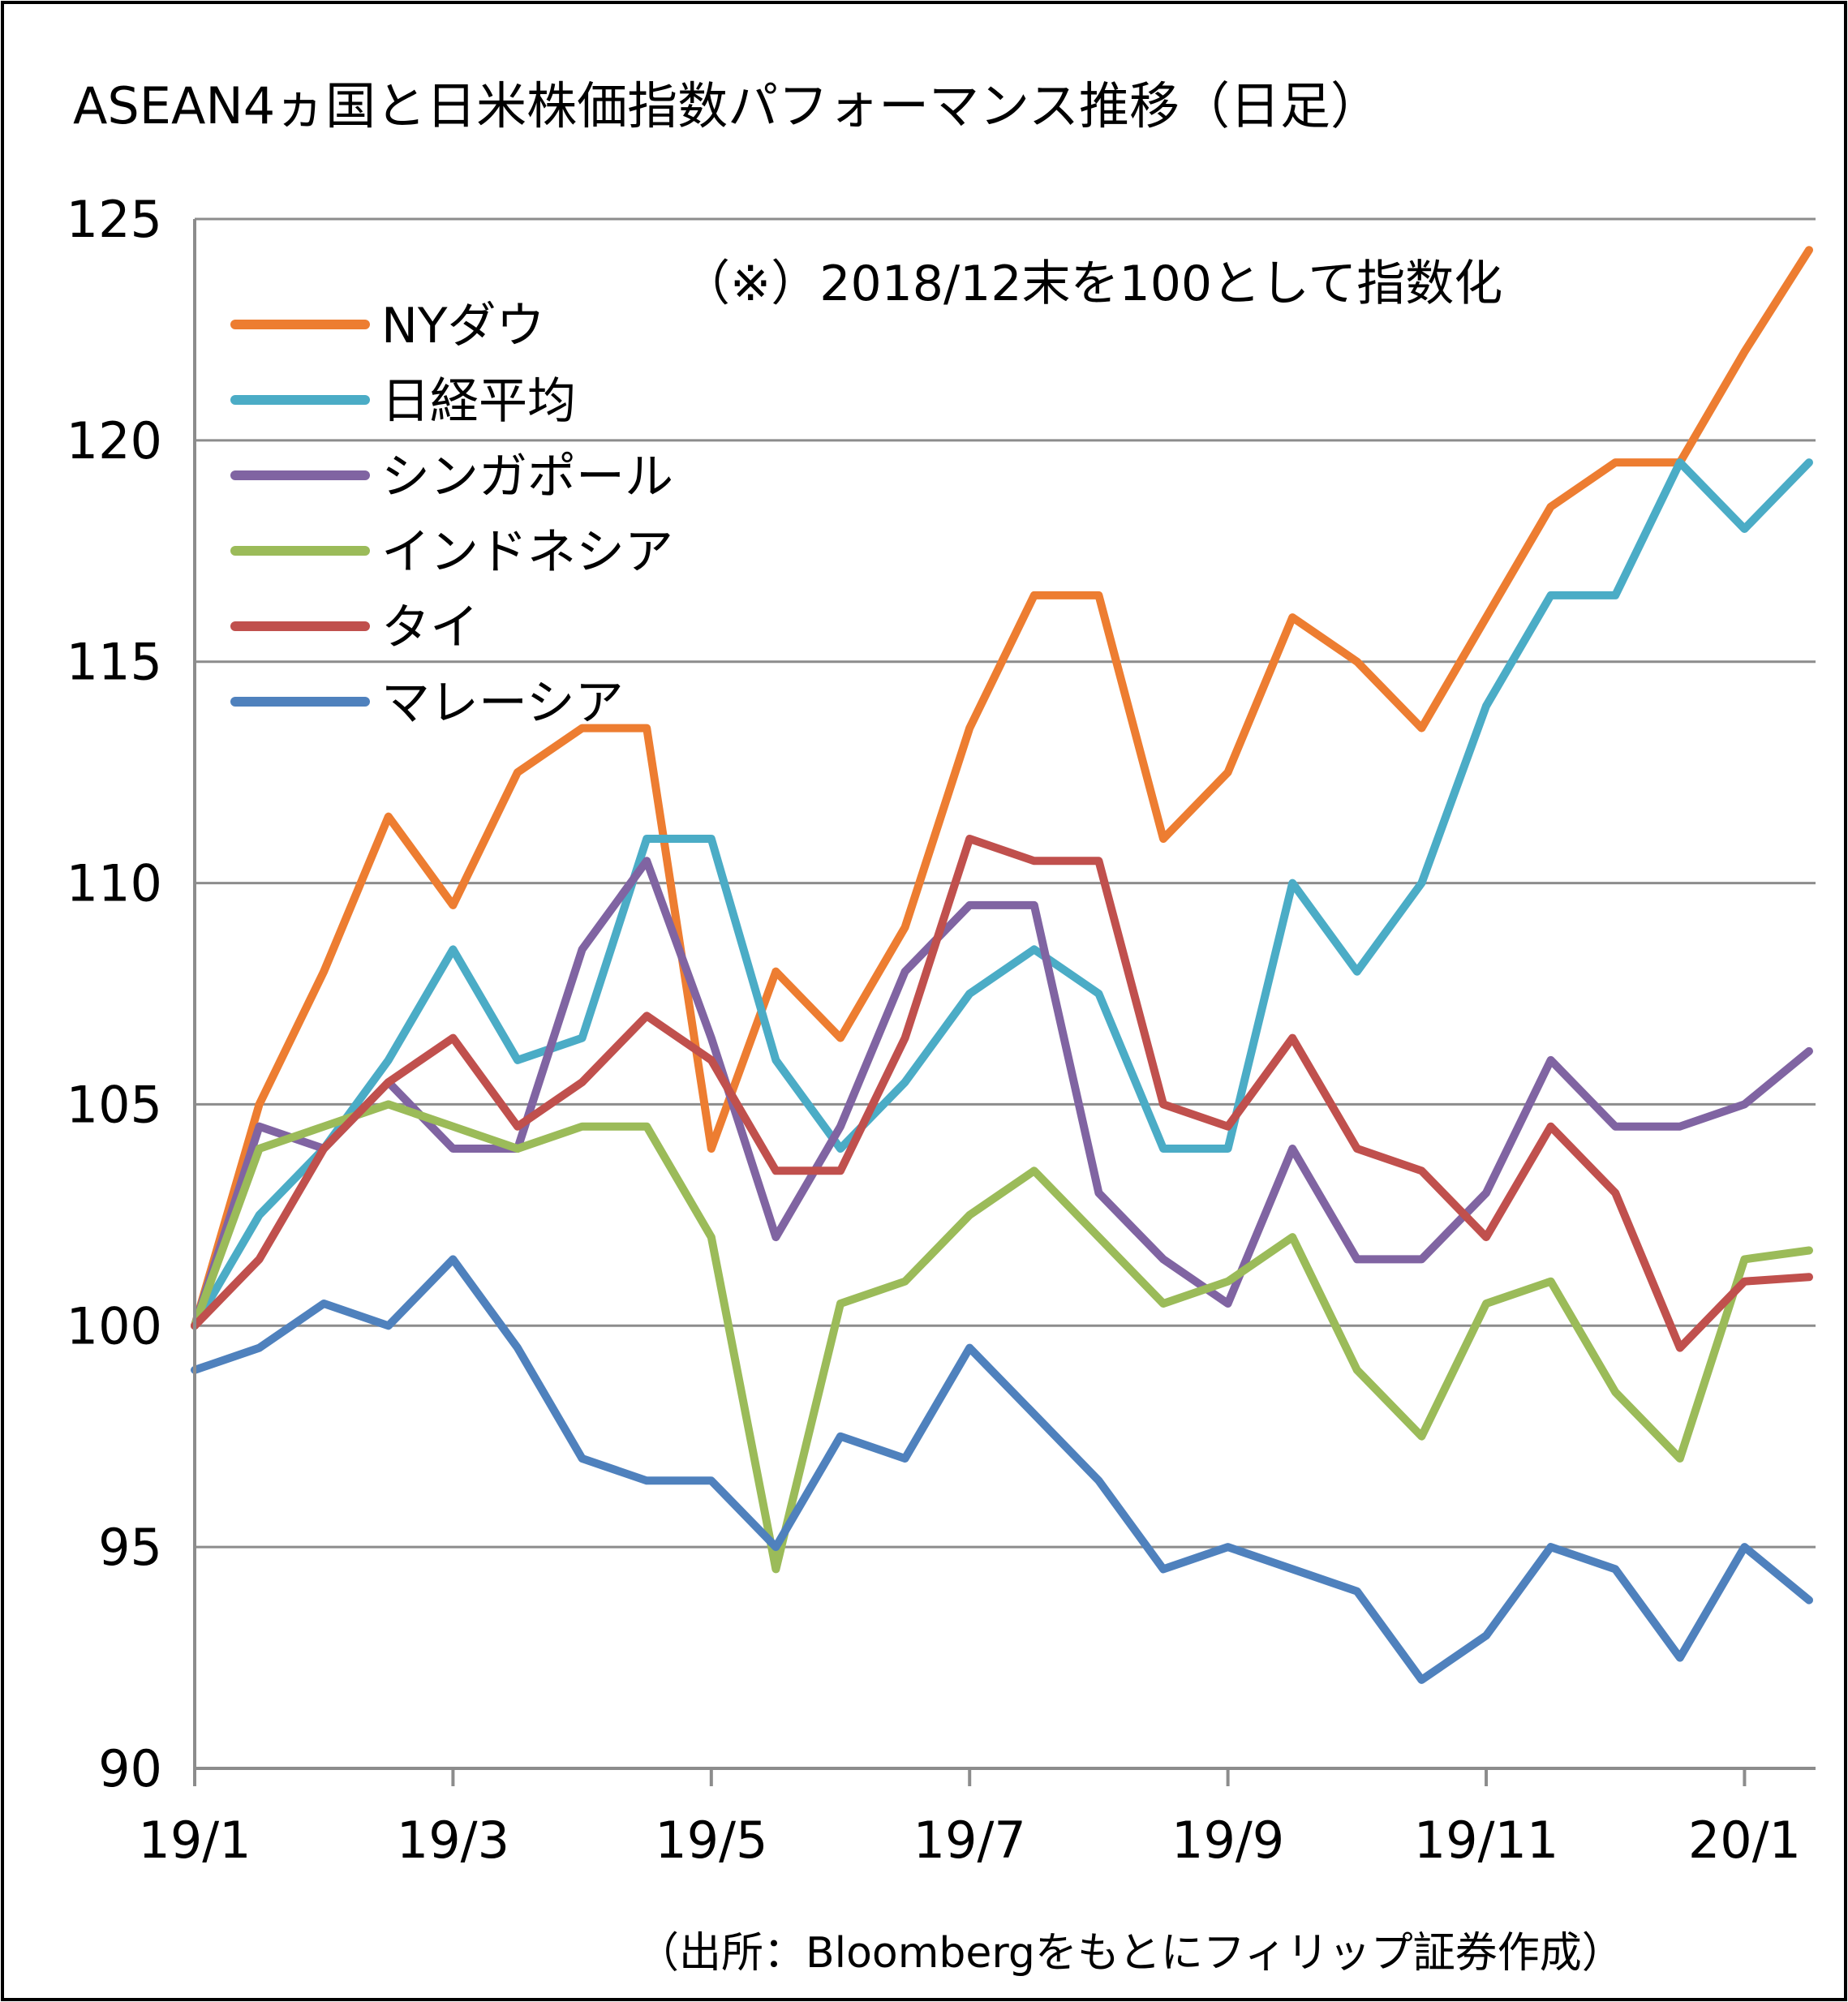 The image size is (1848, 2002). What do you see at coordinates (478, 401) in the screenshot?
I see `legend-label: 日経平均` at bounding box center [478, 401].